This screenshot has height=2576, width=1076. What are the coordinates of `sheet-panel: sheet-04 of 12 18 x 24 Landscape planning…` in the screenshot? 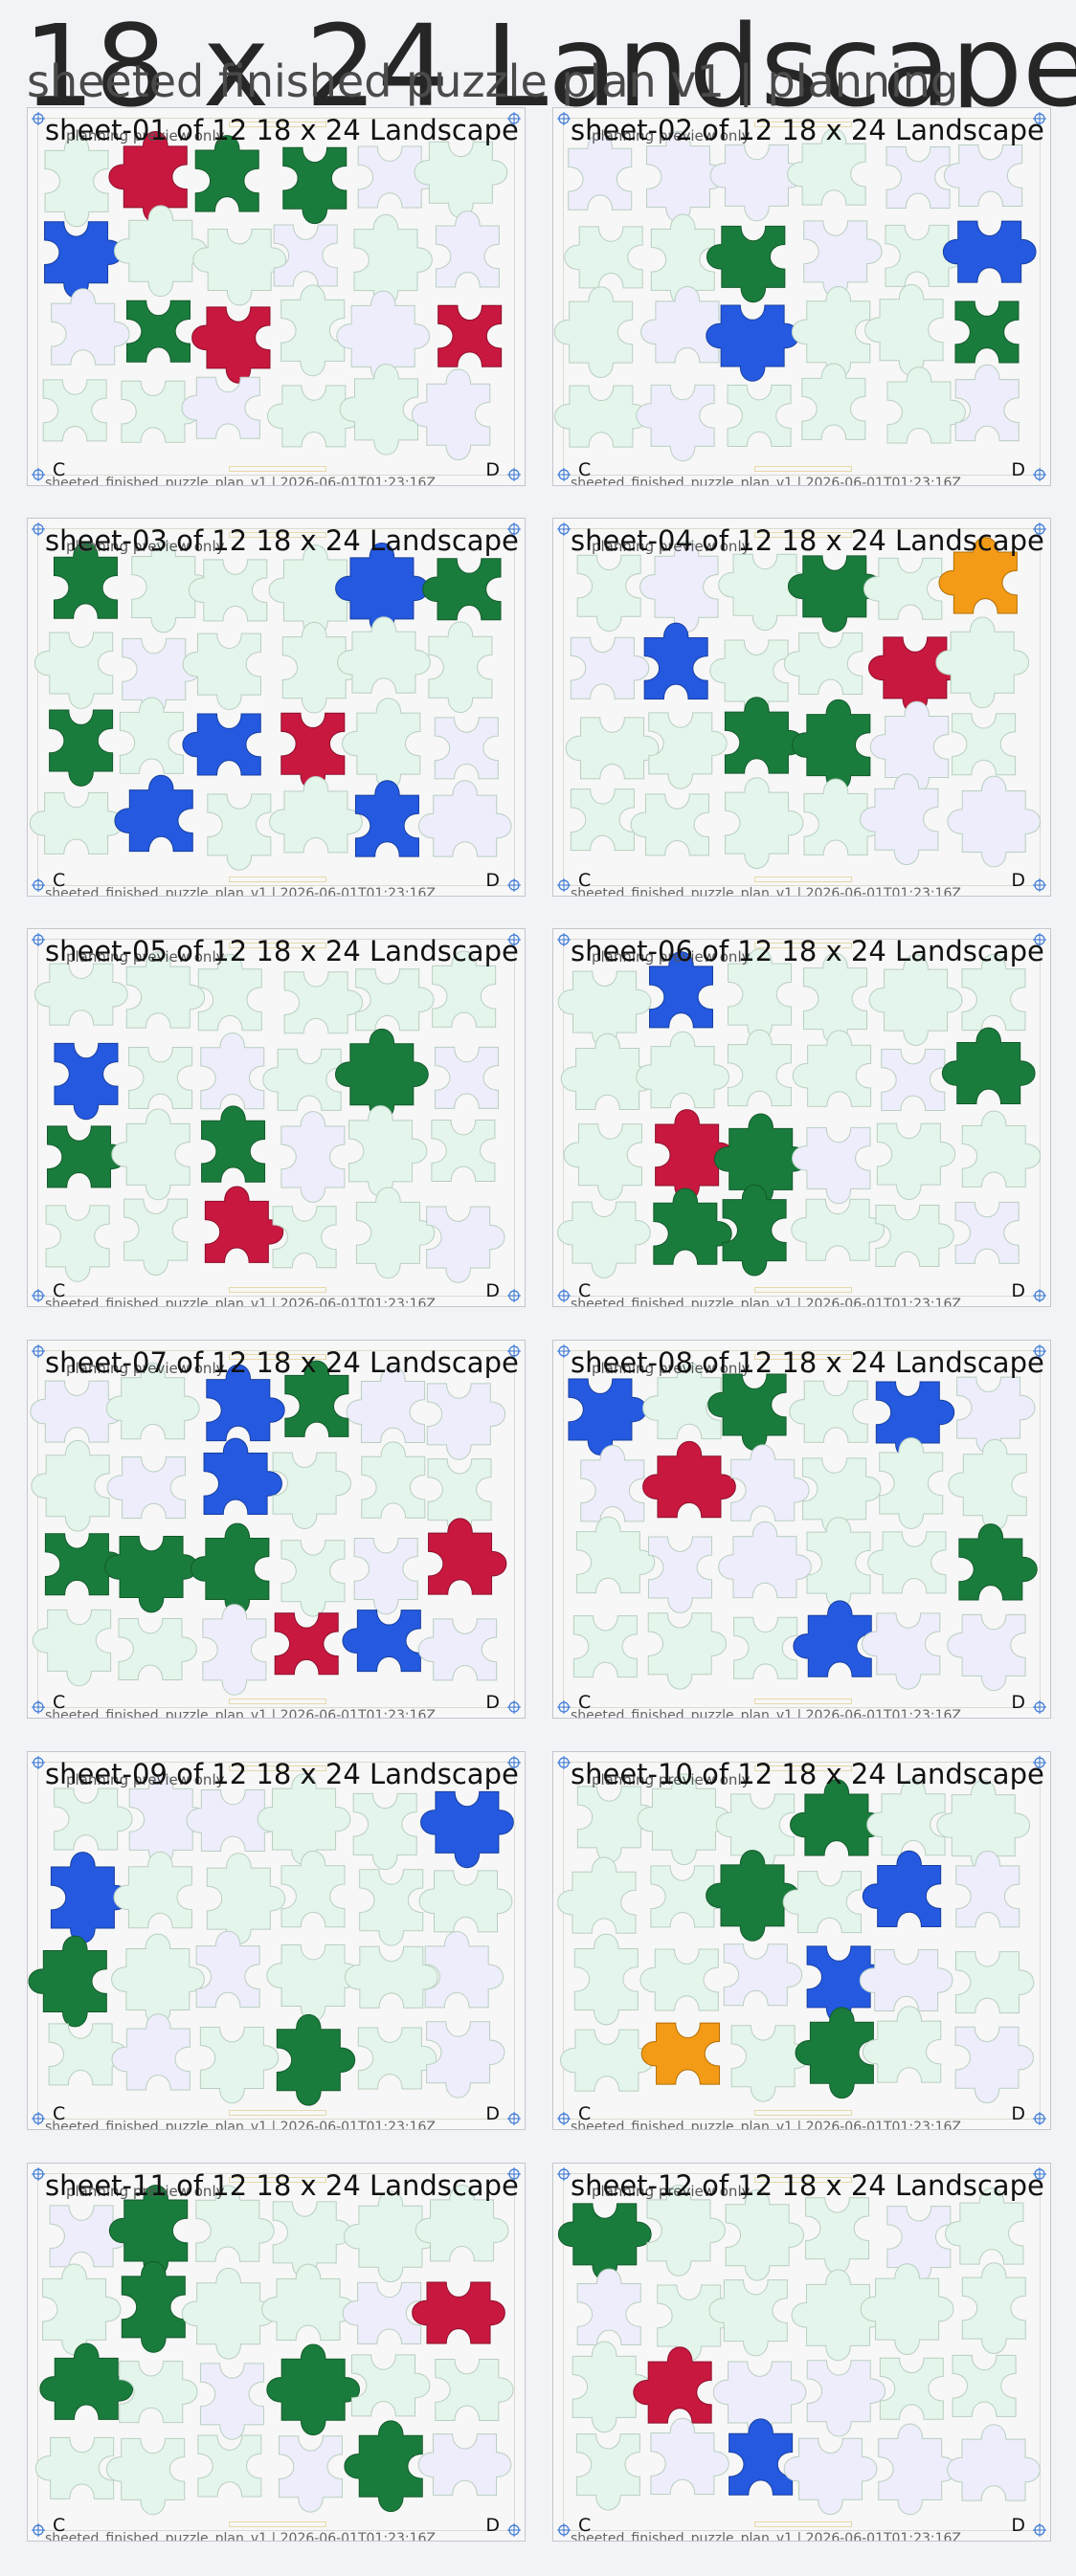 It's located at (801, 707).